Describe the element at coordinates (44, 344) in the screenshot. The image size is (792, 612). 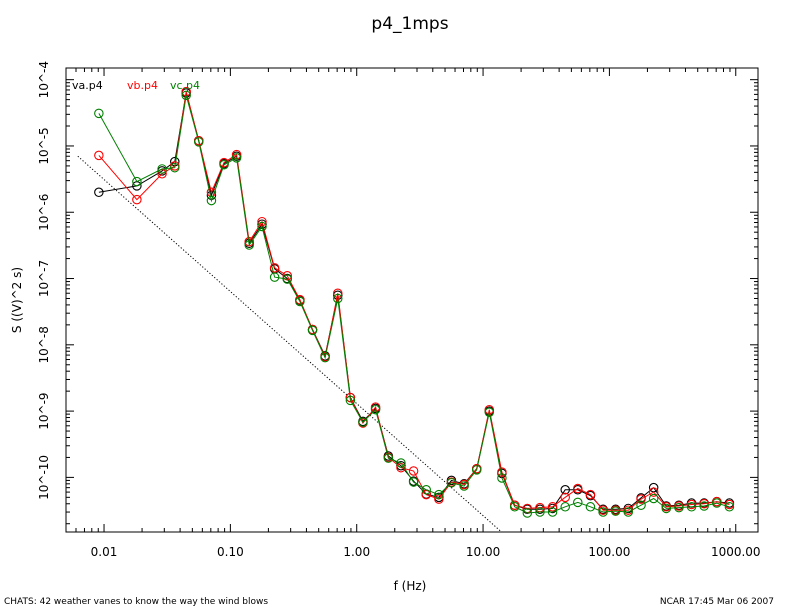
I see `y-tick-label: 10^-8` at that location.